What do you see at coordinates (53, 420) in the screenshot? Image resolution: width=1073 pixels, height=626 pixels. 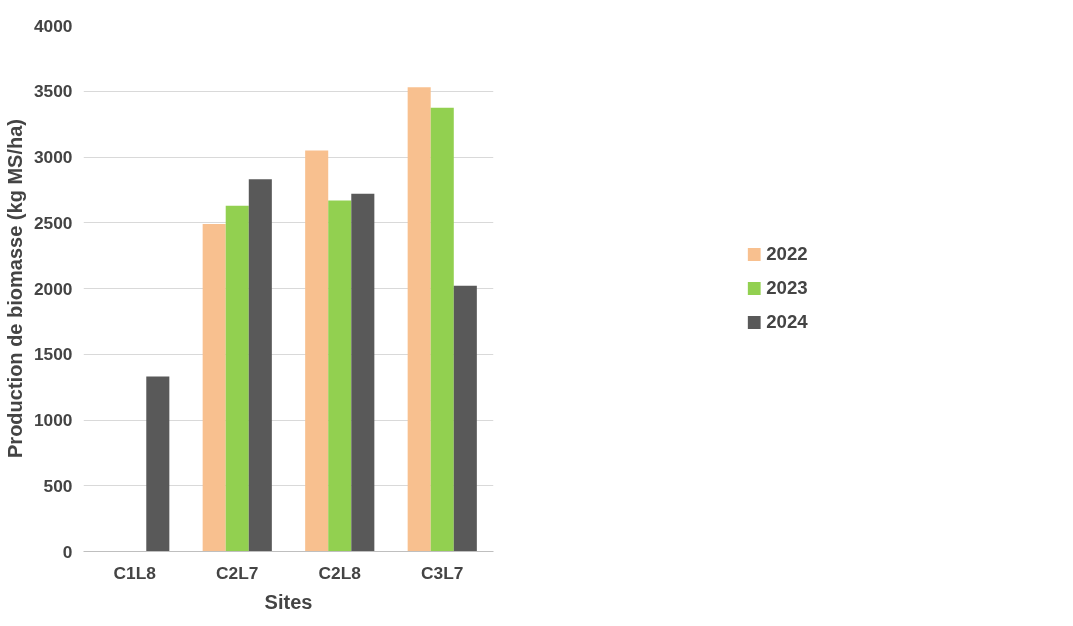 I see `y-tick-label: 1000` at bounding box center [53, 420].